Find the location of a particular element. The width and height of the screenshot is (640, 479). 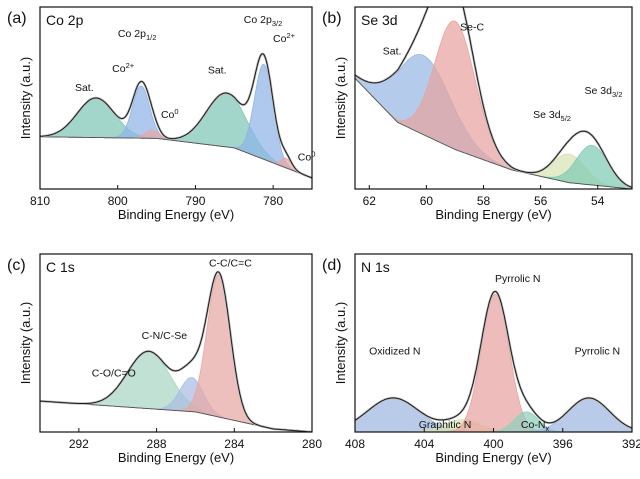

annotation-text: Se-C is located at coordinates (472, 28).